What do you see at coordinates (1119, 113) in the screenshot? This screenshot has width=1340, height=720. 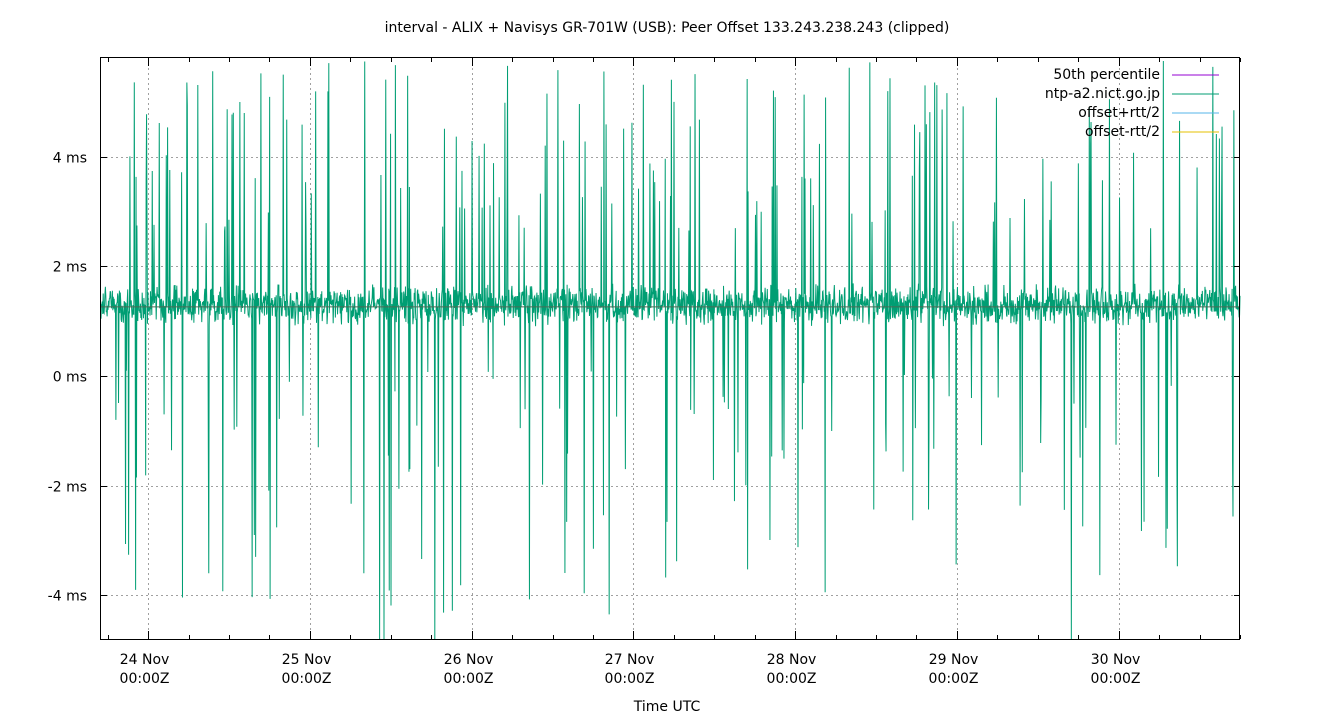 I see `legend-label: offset+rtt/2` at bounding box center [1119, 113].